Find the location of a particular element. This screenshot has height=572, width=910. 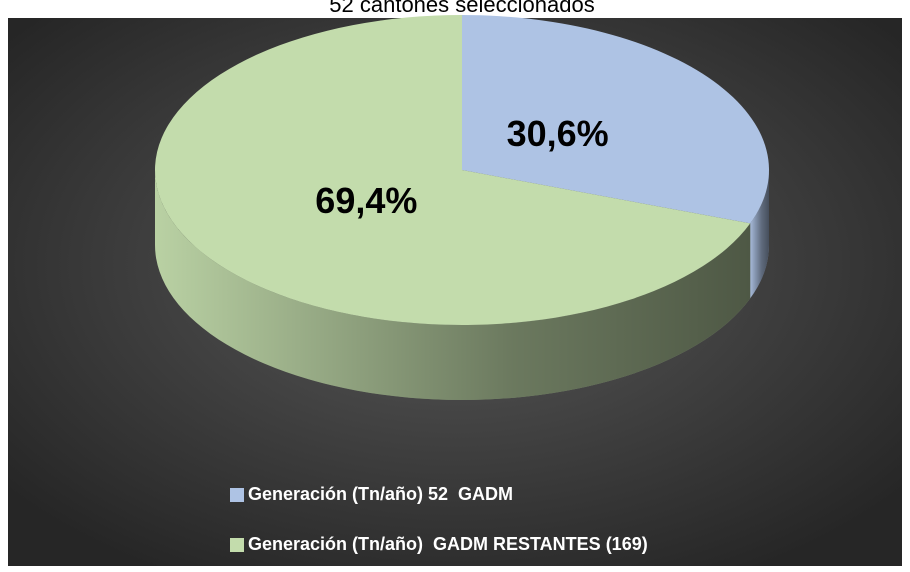

slice is located at coordinates (616, 119).